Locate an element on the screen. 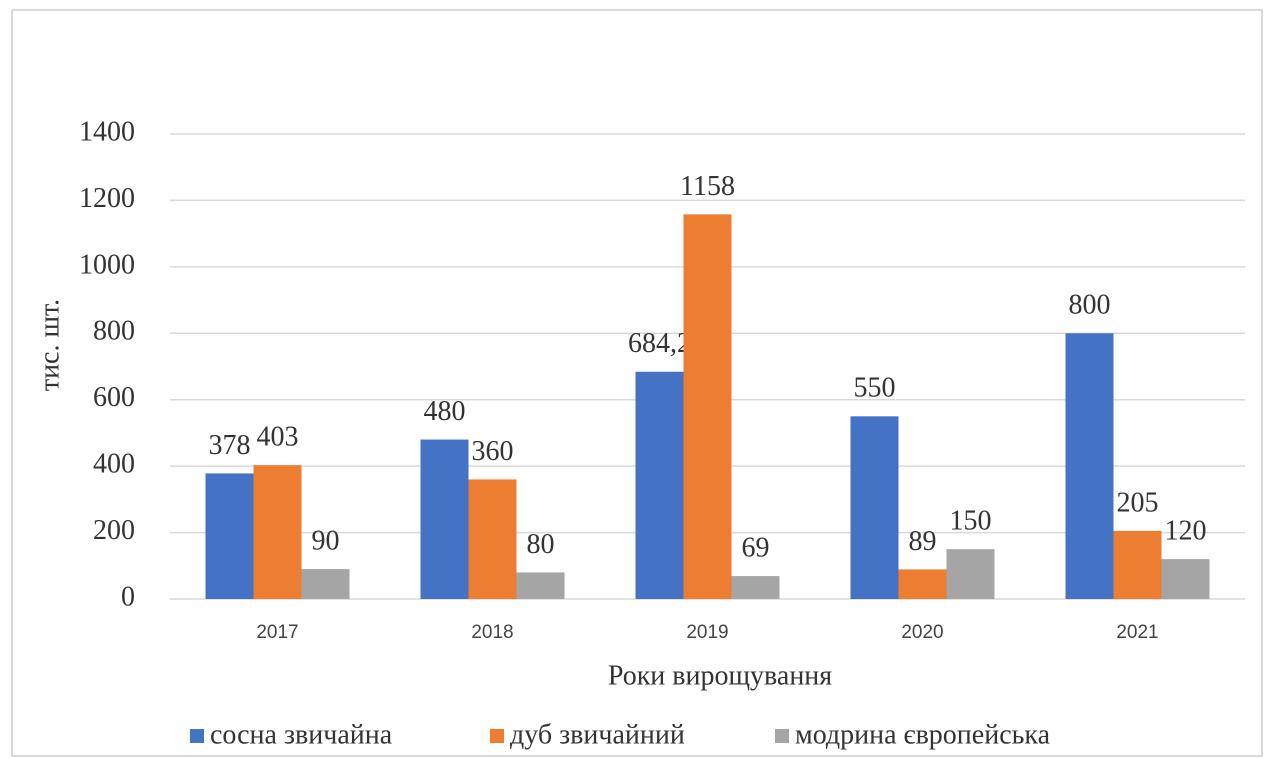 The image size is (1274, 758). data-label: 403 is located at coordinates (278, 437).